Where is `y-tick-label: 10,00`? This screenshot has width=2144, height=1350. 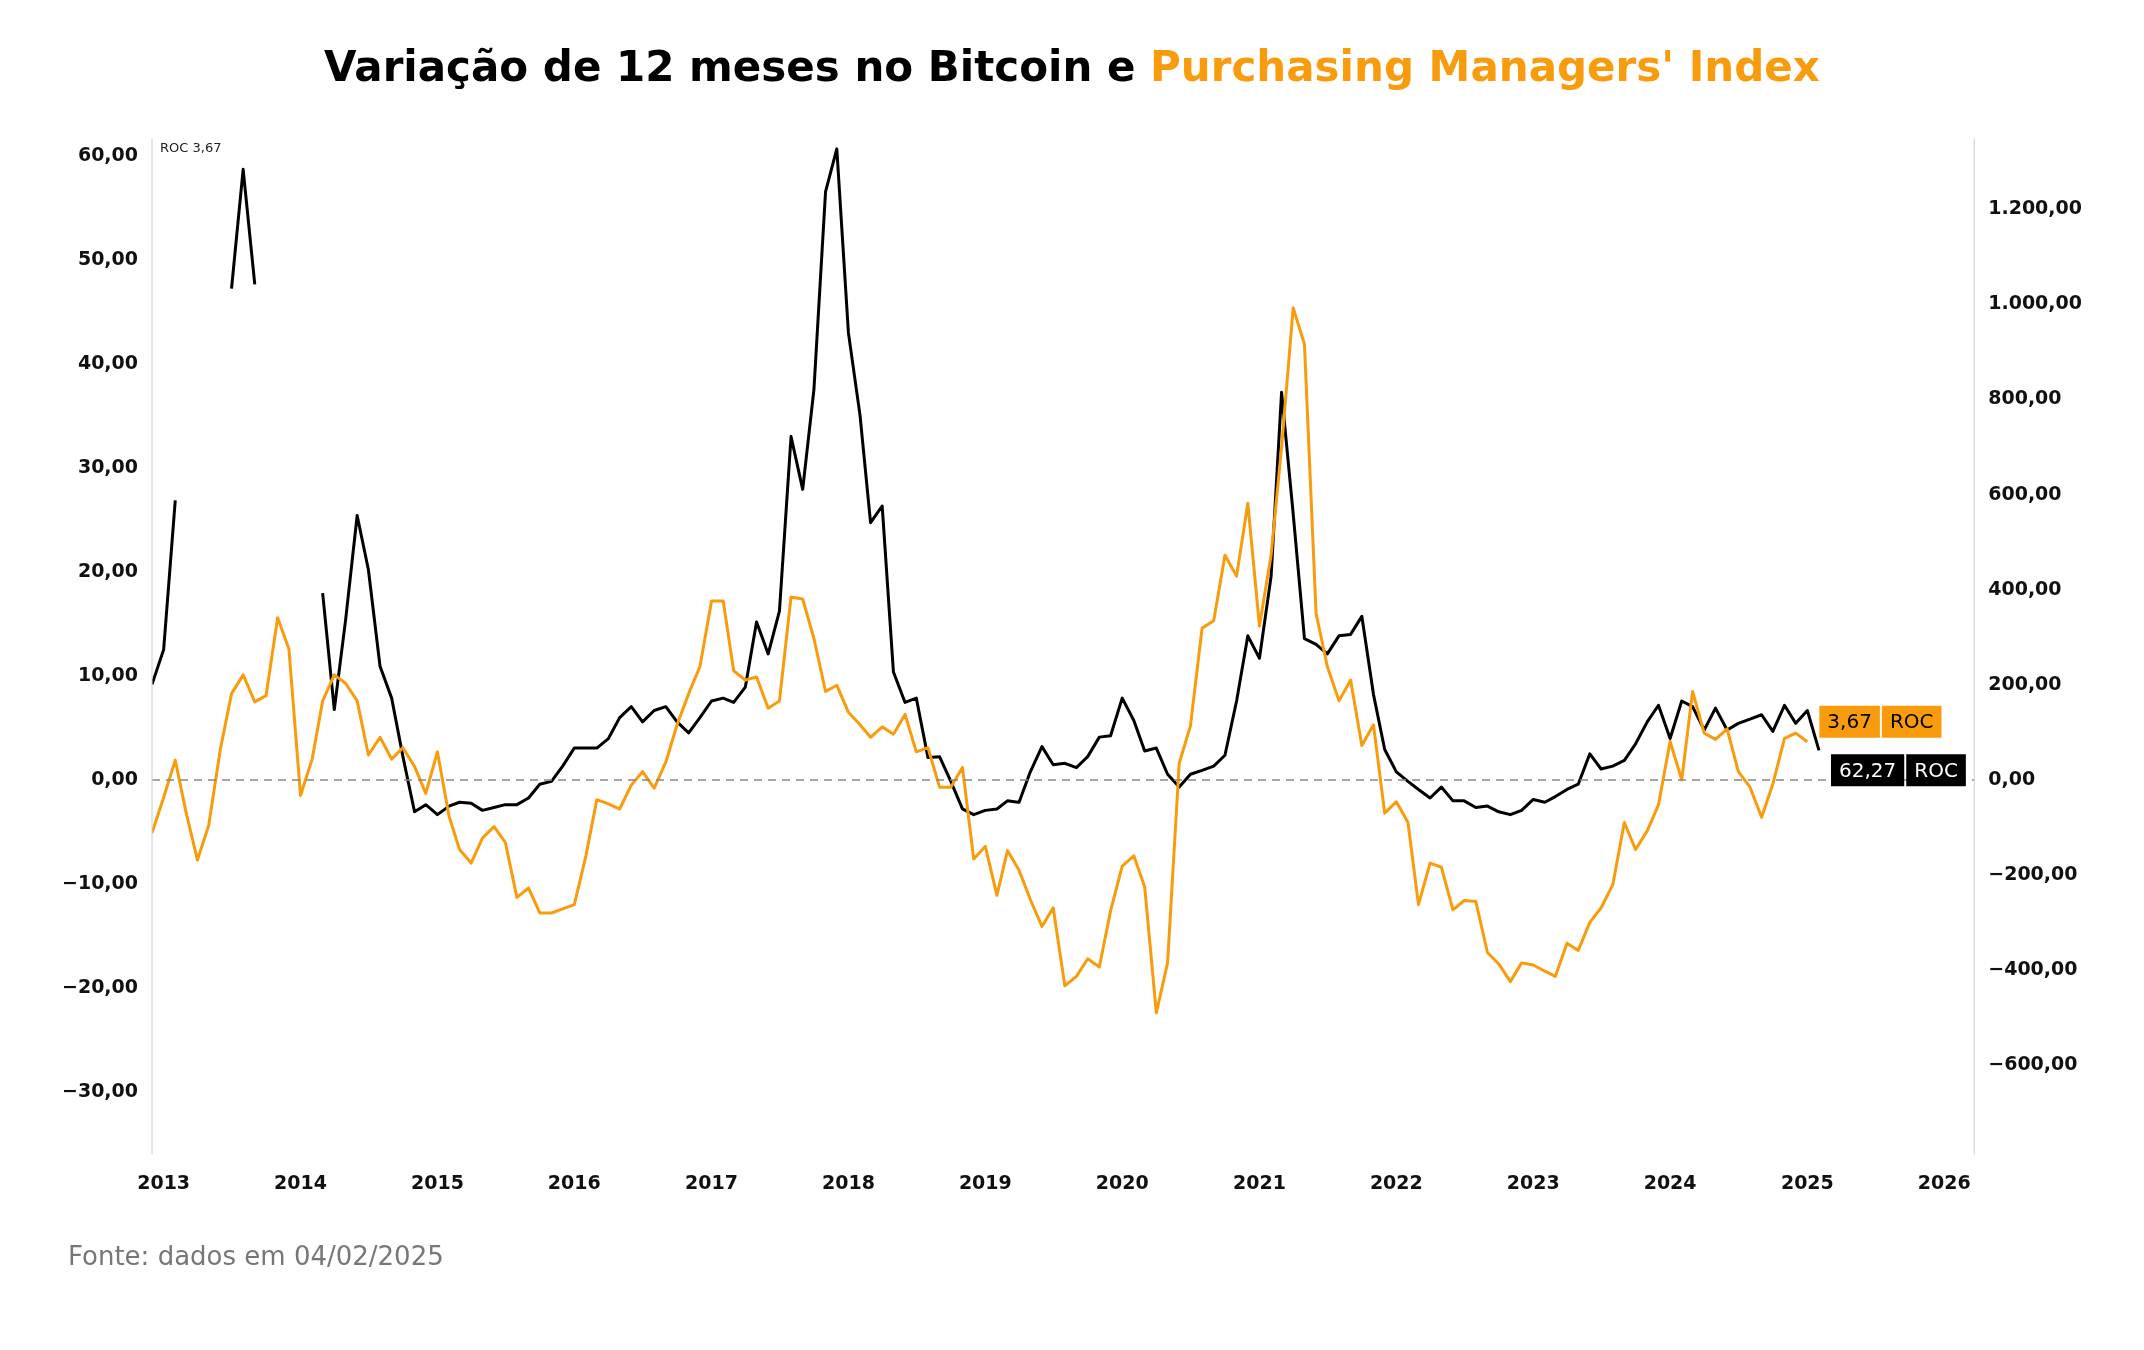 y-tick-label: 10,00 is located at coordinates (108, 673).